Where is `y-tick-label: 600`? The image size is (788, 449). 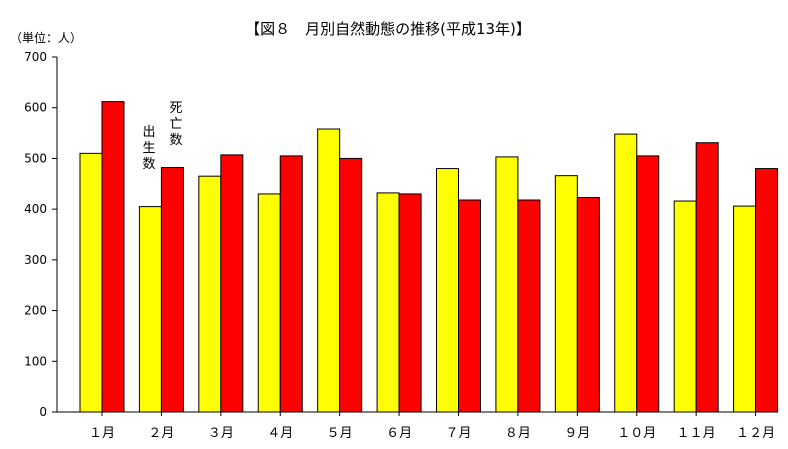 y-tick-label: 600 is located at coordinates (35, 108).